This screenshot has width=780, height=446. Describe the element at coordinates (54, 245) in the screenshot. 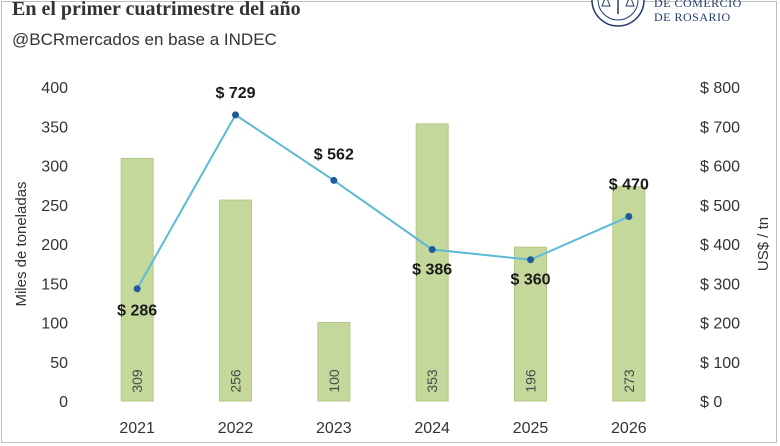

I see `y-tick-label: 200` at that location.